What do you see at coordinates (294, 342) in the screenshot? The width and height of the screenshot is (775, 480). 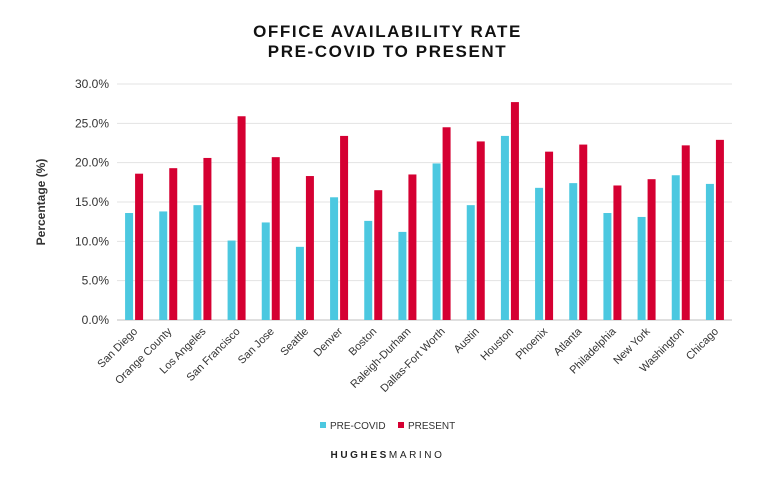 I see `x-tick-label: Seattle` at bounding box center [294, 342].